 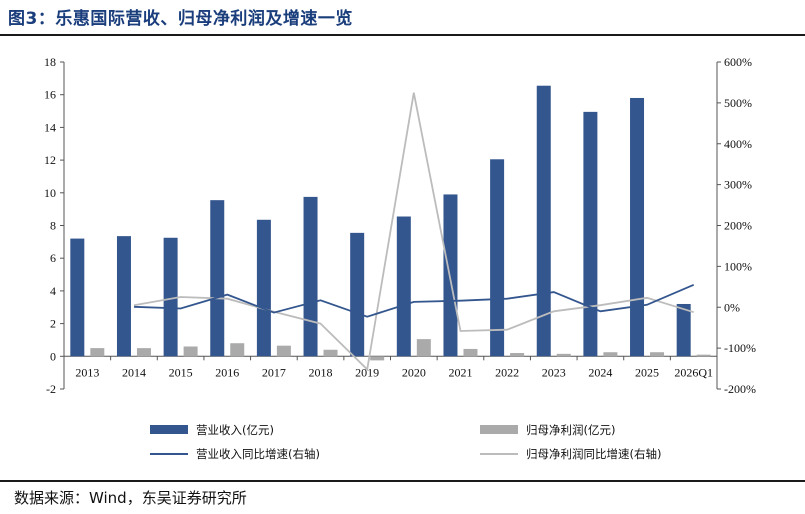 I want to click on right-tick-label: 600%, so click(x=738, y=62).